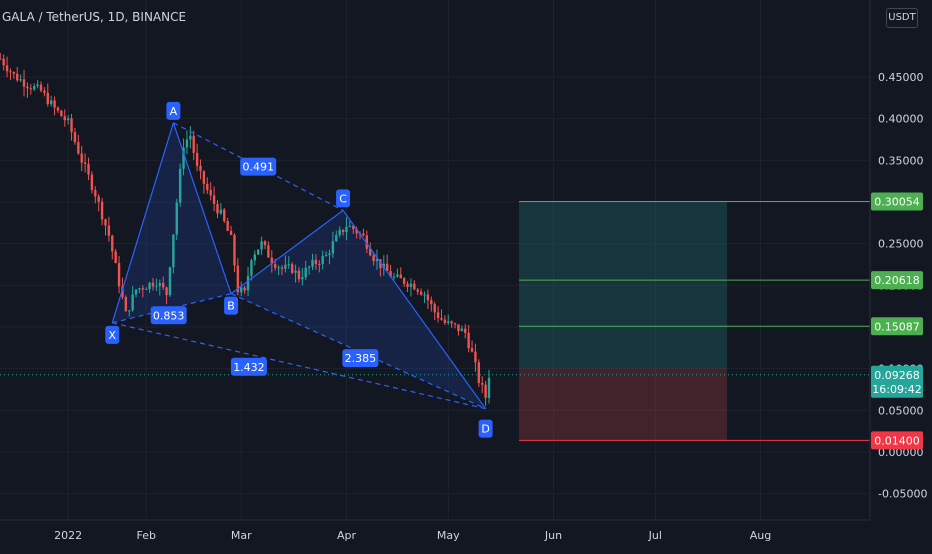 The height and width of the screenshot is (554, 932). Describe the element at coordinates (94, 17) in the screenshot. I see `symbol-title: GALA / TetherUS, 1D, BINANCE` at that location.